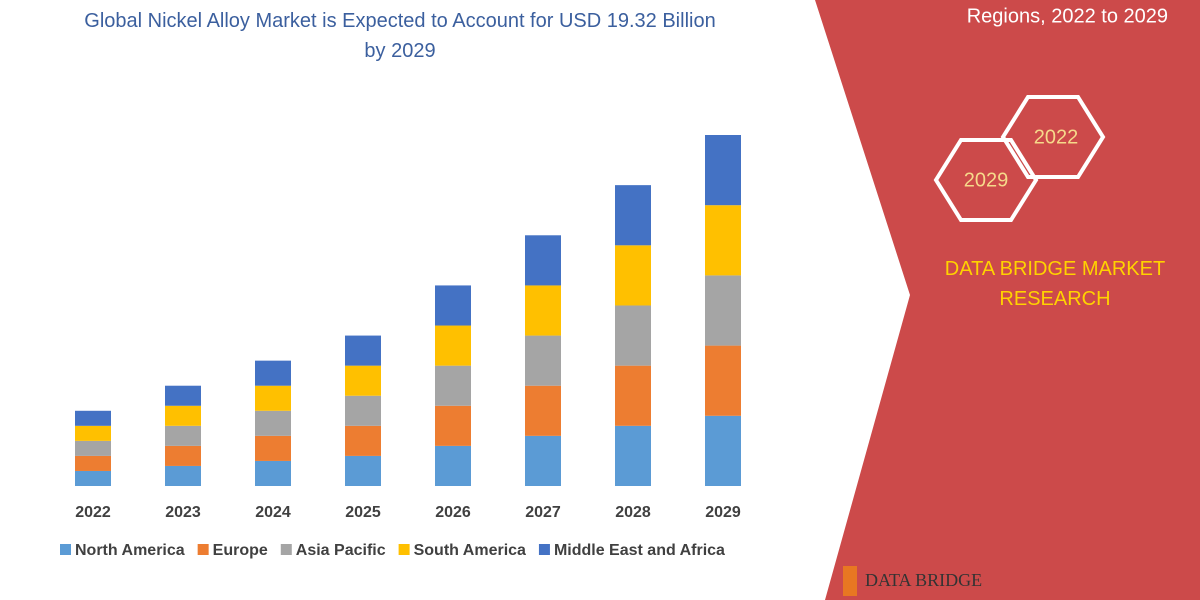  I want to click on hex-label: 2029, so click(986, 180).